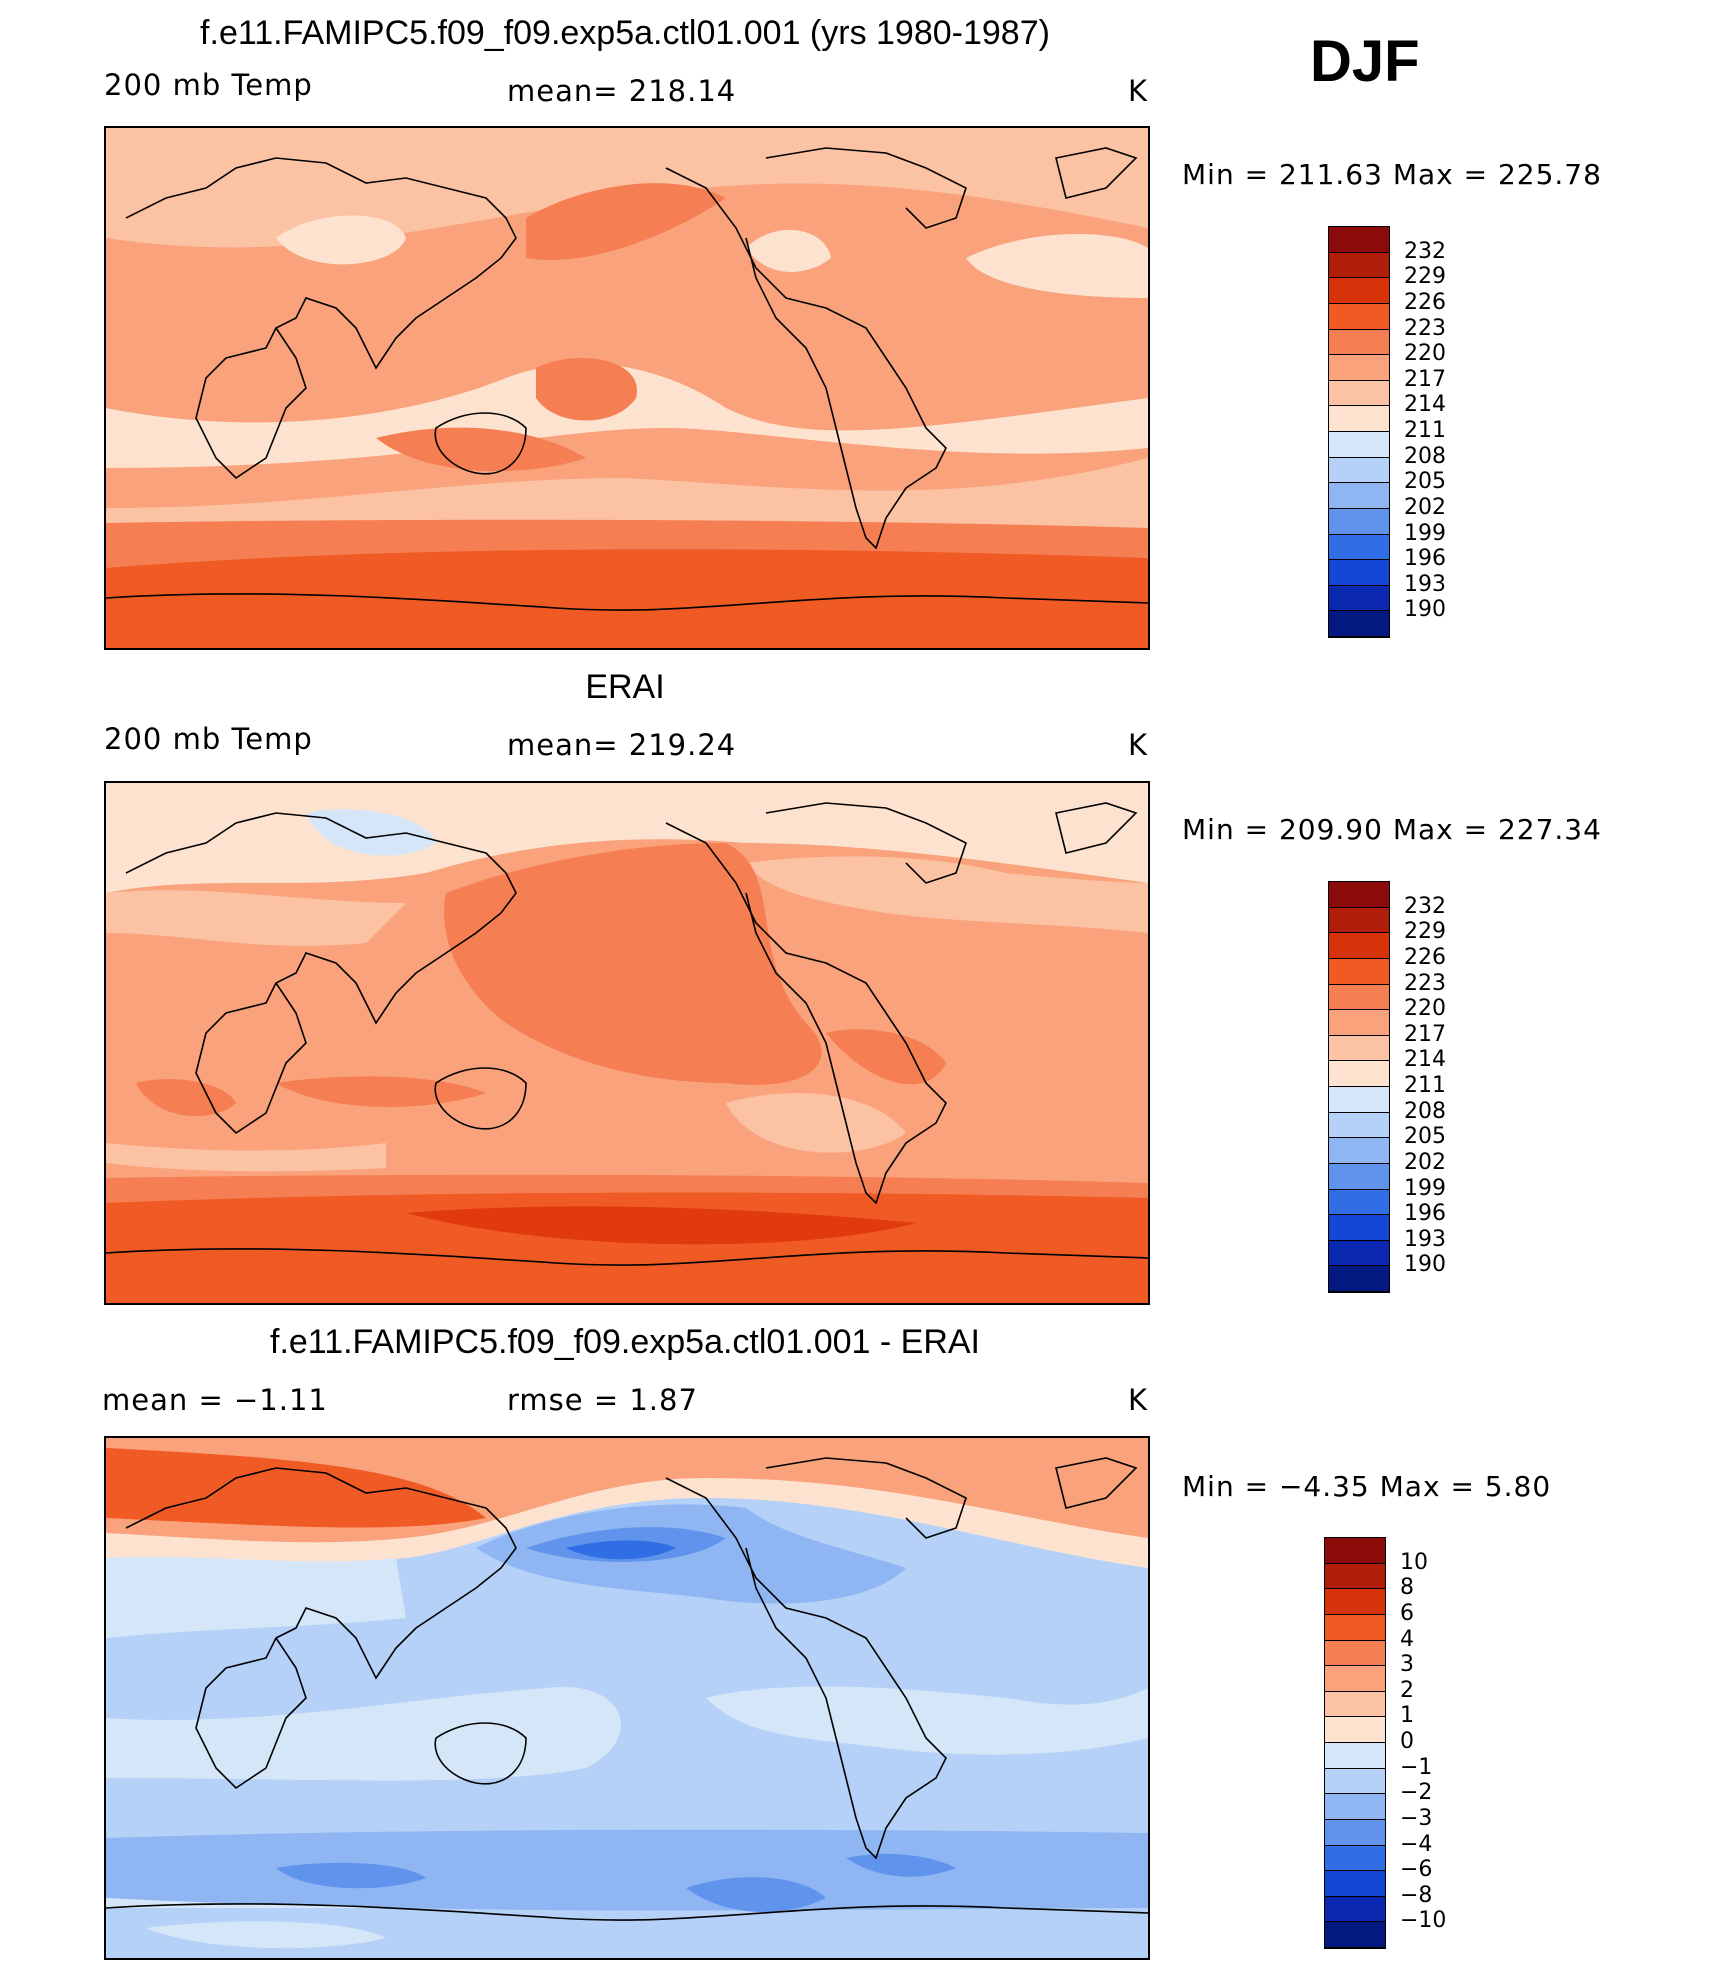  What do you see at coordinates (1416, 1870) in the screenshot?
I see `colorbar-tick-label: −6` at bounding box center [1416, 1870].